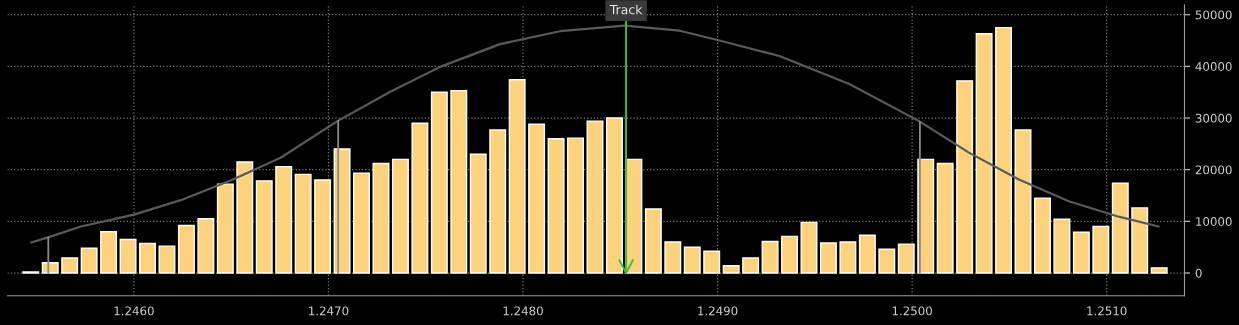  What do you see at coordinates (523, 311) in the screenshot?
I see `x-tick-label: 1.2480` at bounding box center [523, 311].